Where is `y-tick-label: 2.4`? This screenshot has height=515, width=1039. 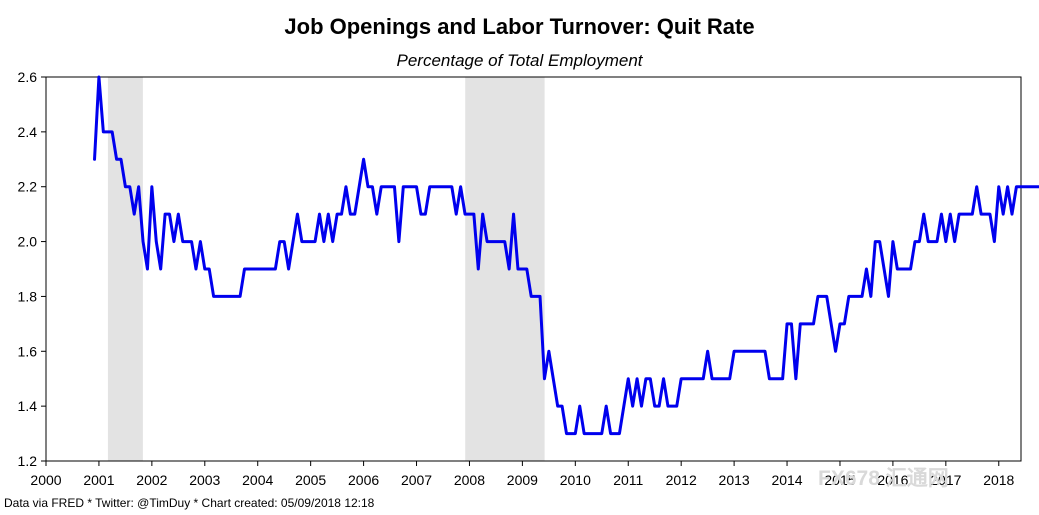 y-tick-label: 2.4 is located at coordinates (28, 132).